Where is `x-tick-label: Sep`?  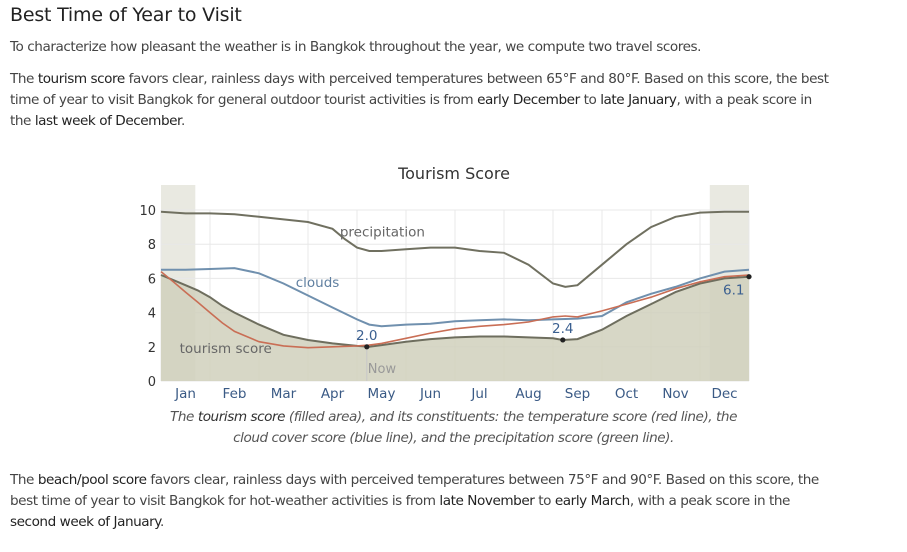
x-tick-label: Sep is located at coordinates (577, 394).